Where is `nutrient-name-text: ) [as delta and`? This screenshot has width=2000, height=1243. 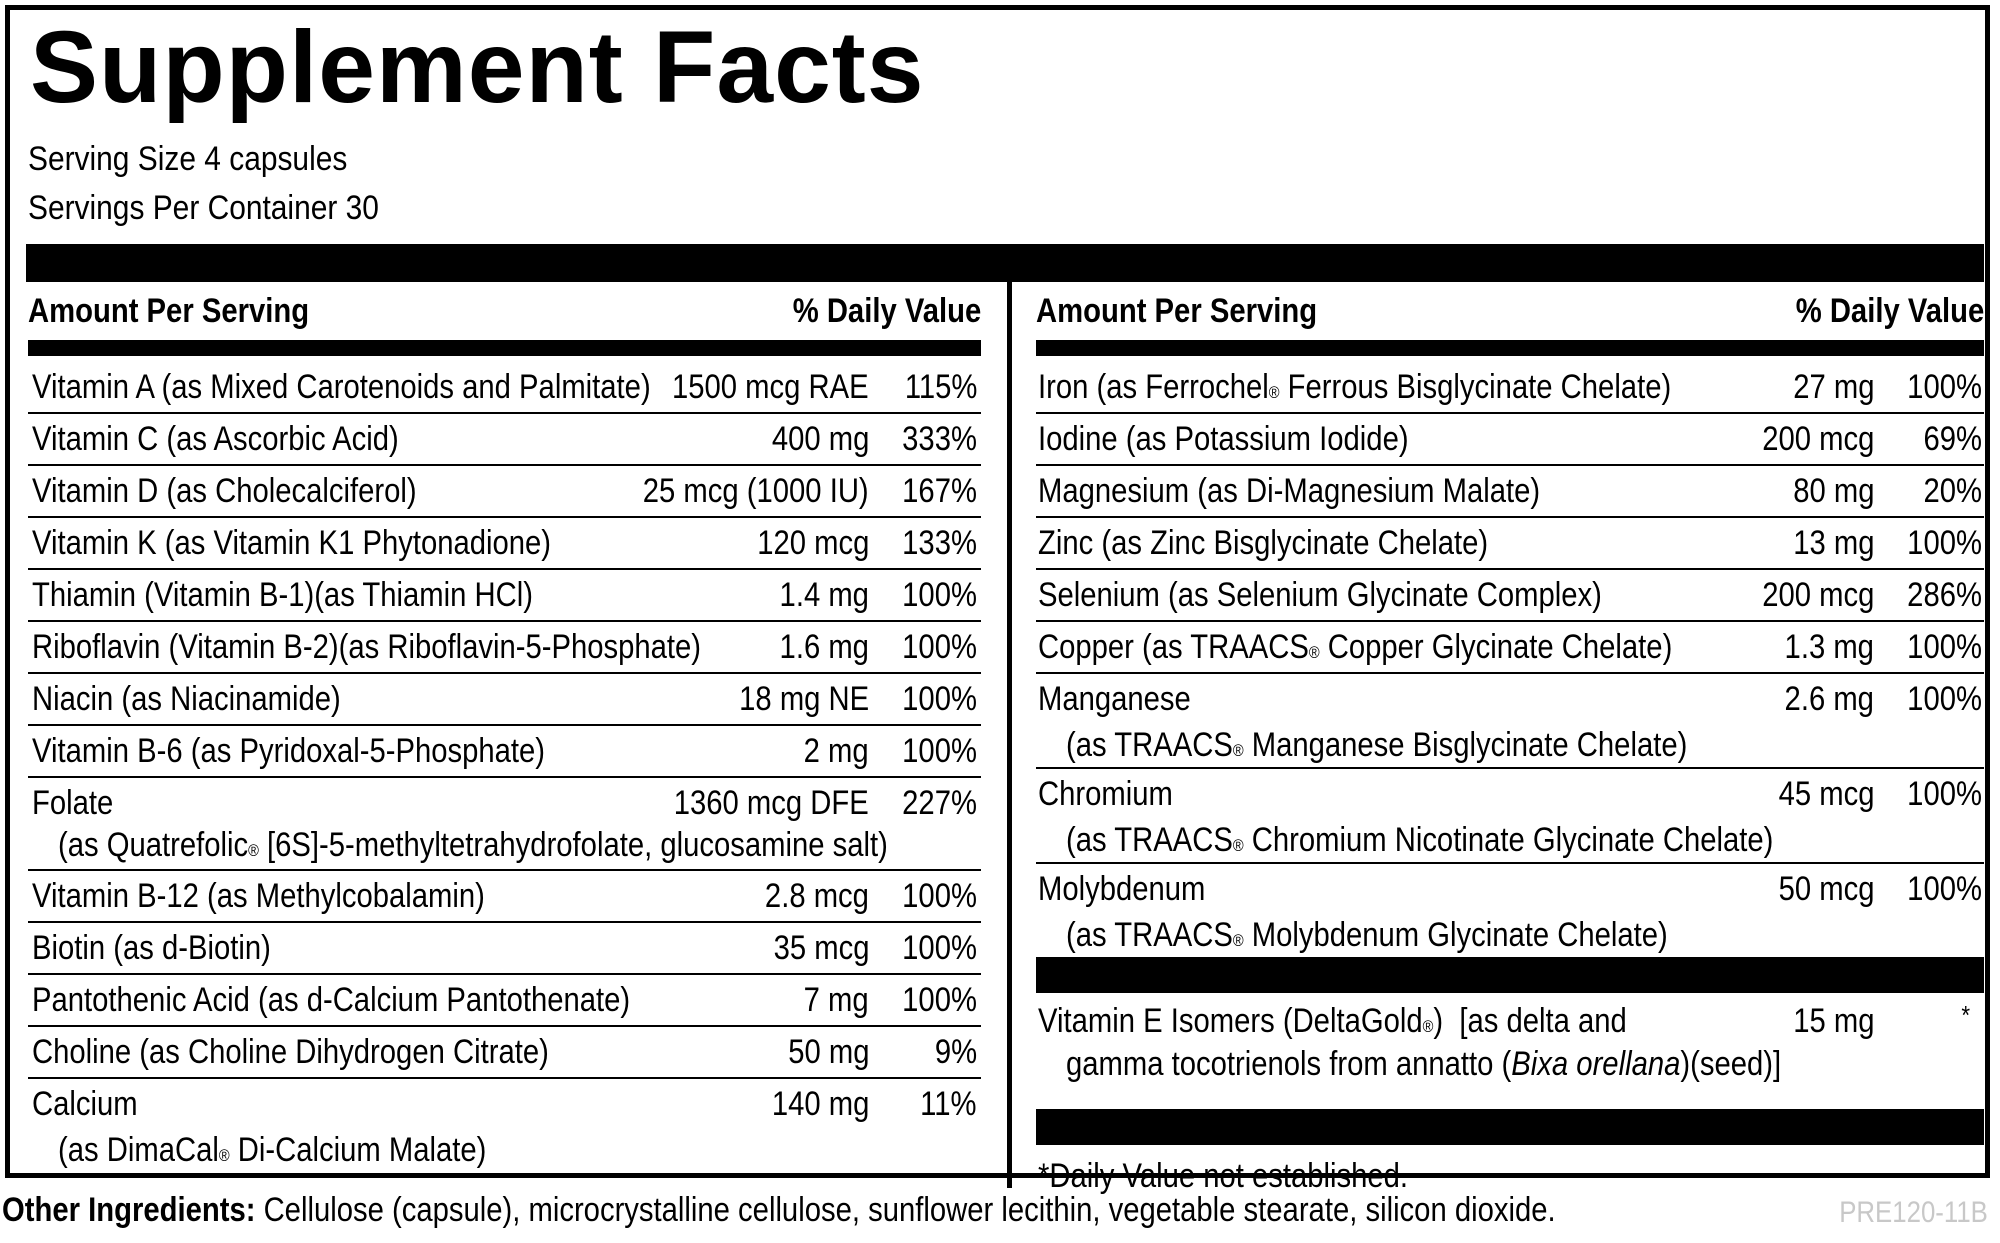 nutrient-name-text: ) [as delta and is located at coordinates (1530, 1021).